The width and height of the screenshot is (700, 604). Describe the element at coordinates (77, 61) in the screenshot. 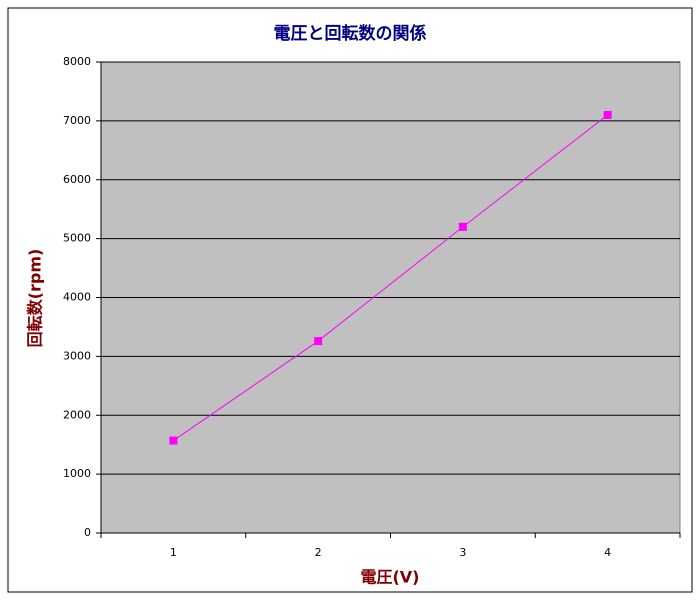

I see `y-tick-label: 8000` at that location.